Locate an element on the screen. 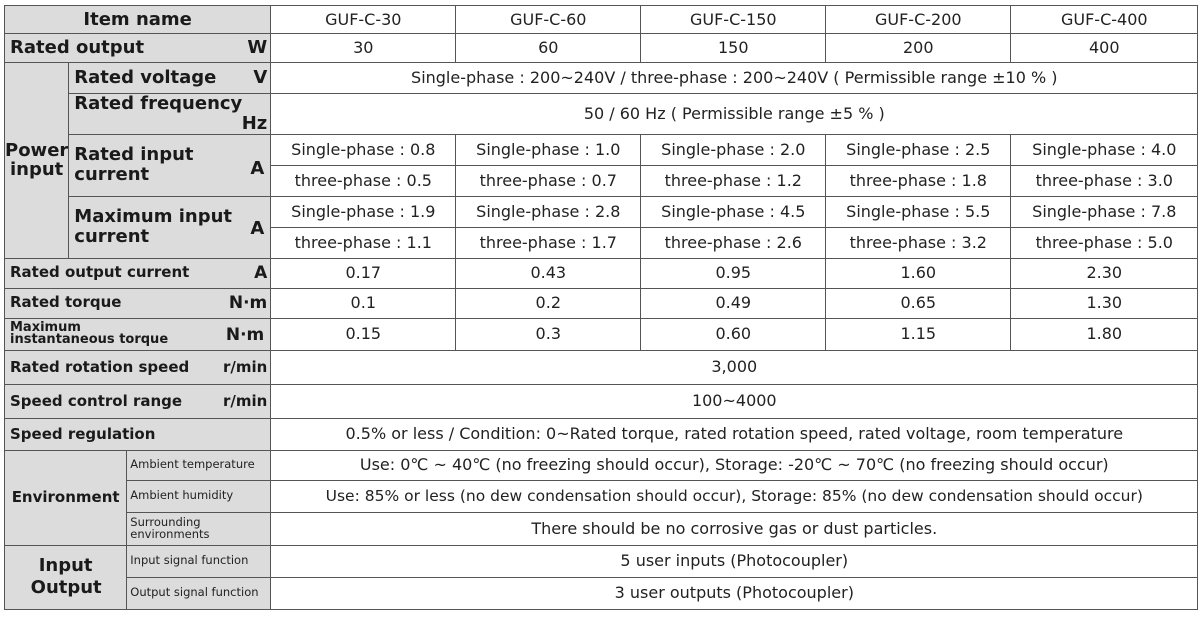 The image size is (1200, 643). cell-value: Single-phase : 1.9 is located at coordinates (363, 211).